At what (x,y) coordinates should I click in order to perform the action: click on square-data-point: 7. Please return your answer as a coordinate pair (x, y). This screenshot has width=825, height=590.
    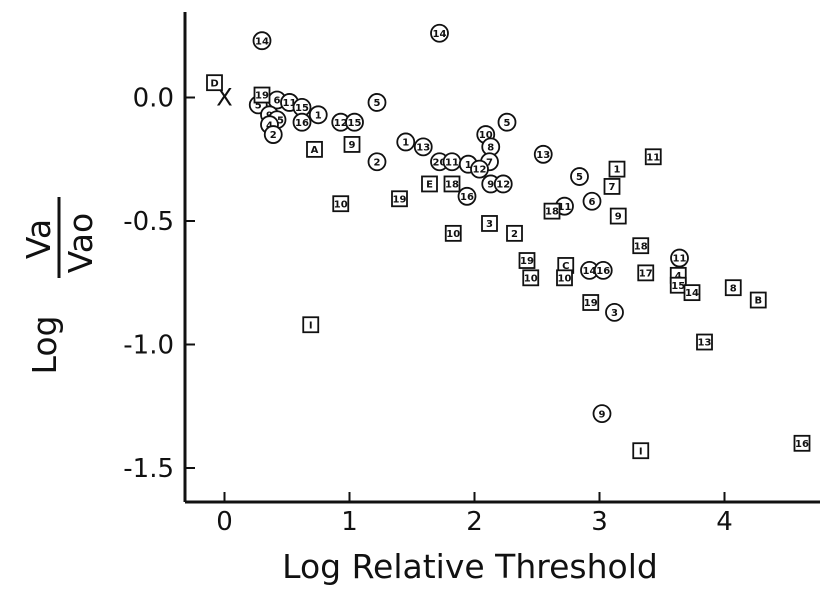
    Looking at the image, I should click on (612, 186).